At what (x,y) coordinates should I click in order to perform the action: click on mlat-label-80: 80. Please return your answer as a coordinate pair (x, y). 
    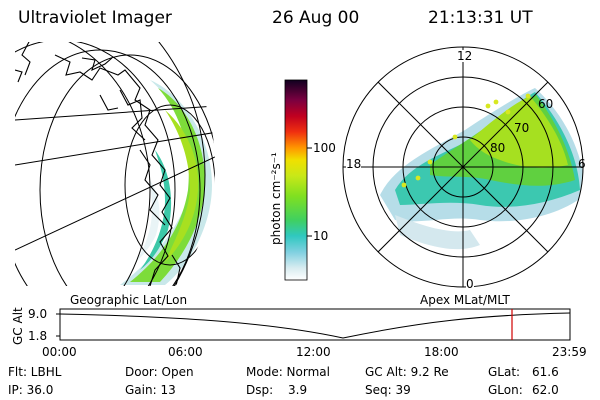
    Looking at the image, I should click on (498, 148).